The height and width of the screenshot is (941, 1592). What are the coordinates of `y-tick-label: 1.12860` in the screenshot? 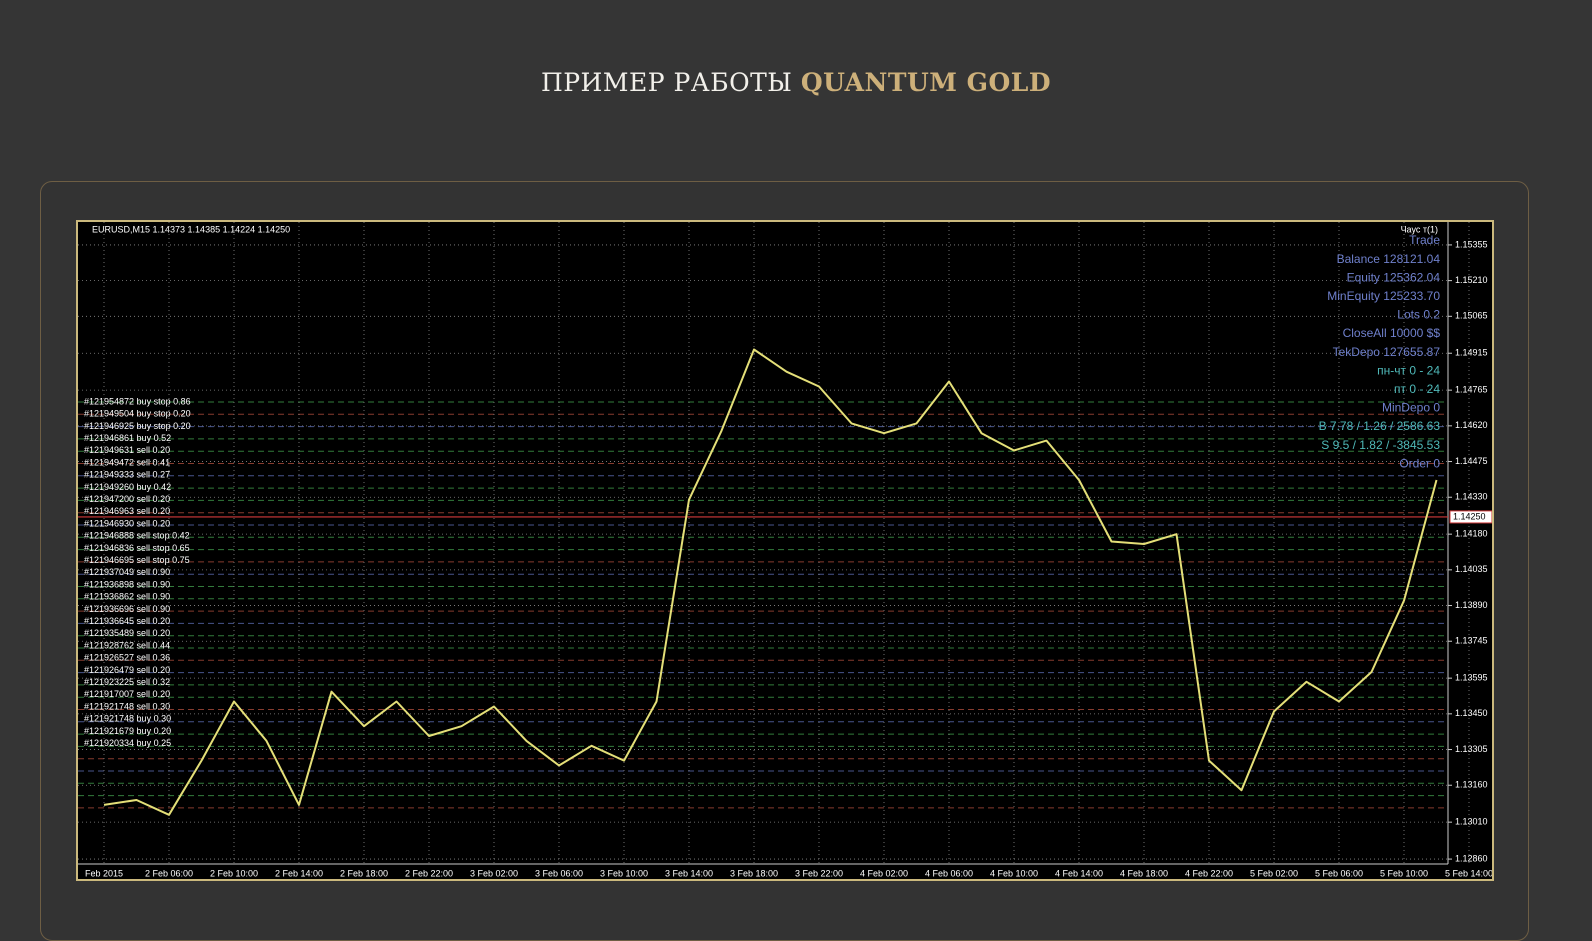 It's located at (1471, 858).